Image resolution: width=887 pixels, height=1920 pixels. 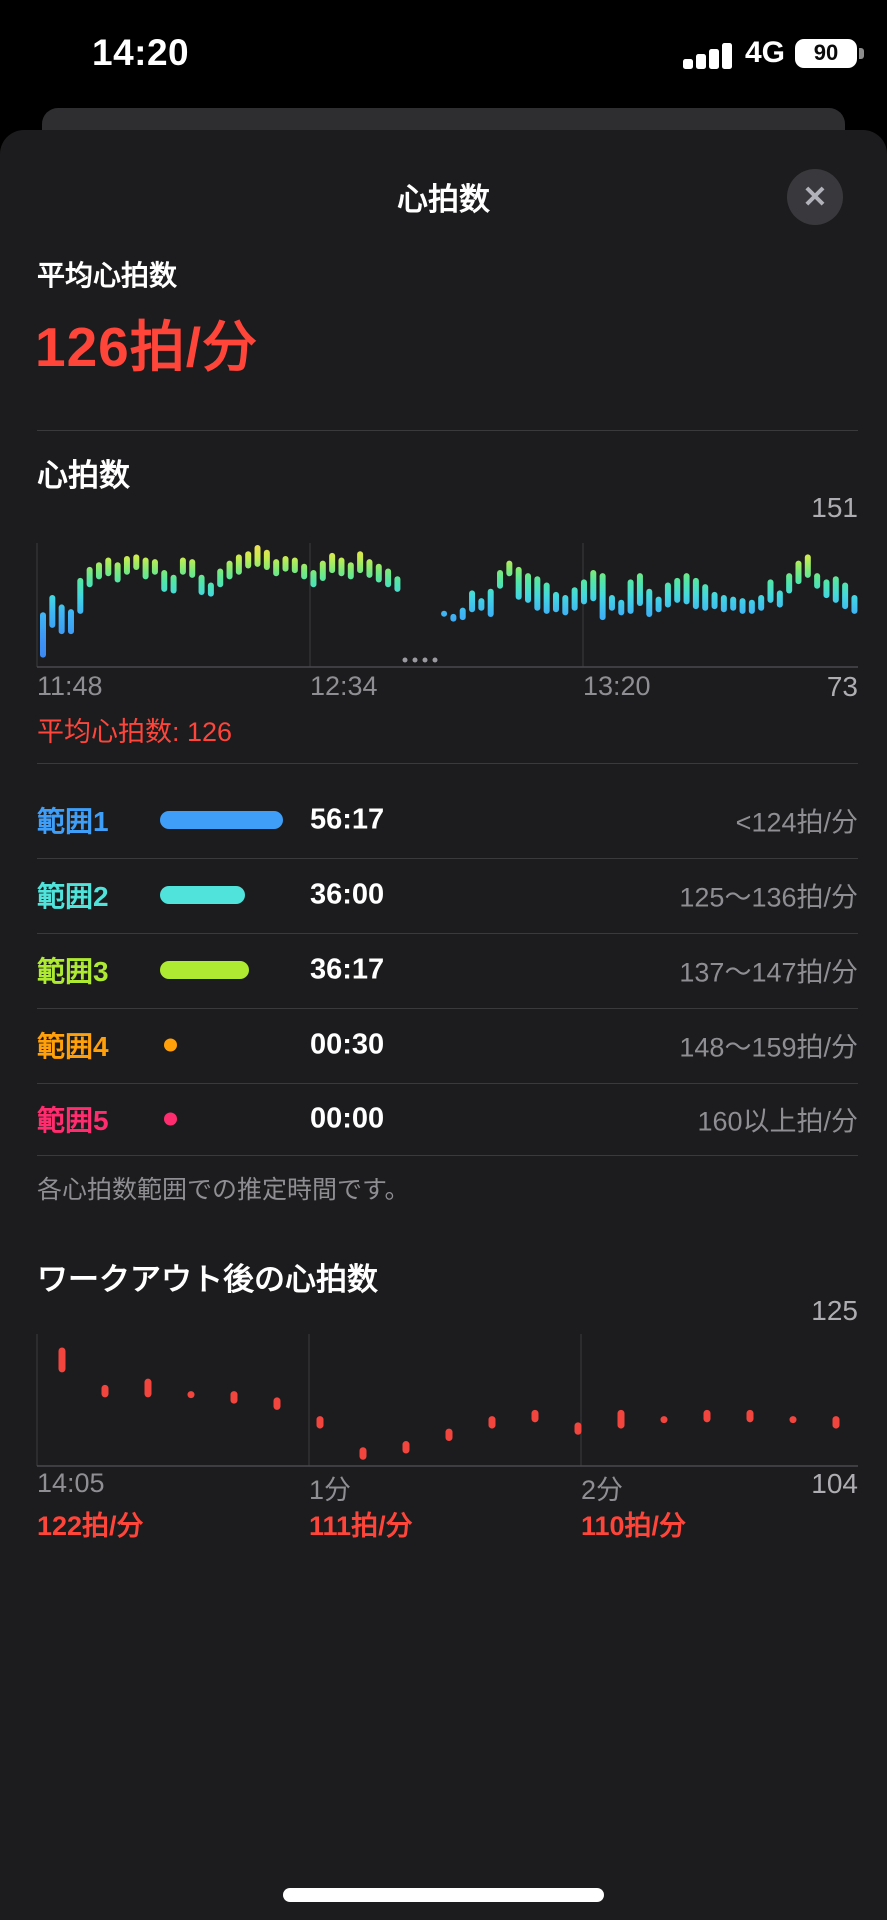 I want to click on zone-duration: 00:30, so click(x=347, y=1044).